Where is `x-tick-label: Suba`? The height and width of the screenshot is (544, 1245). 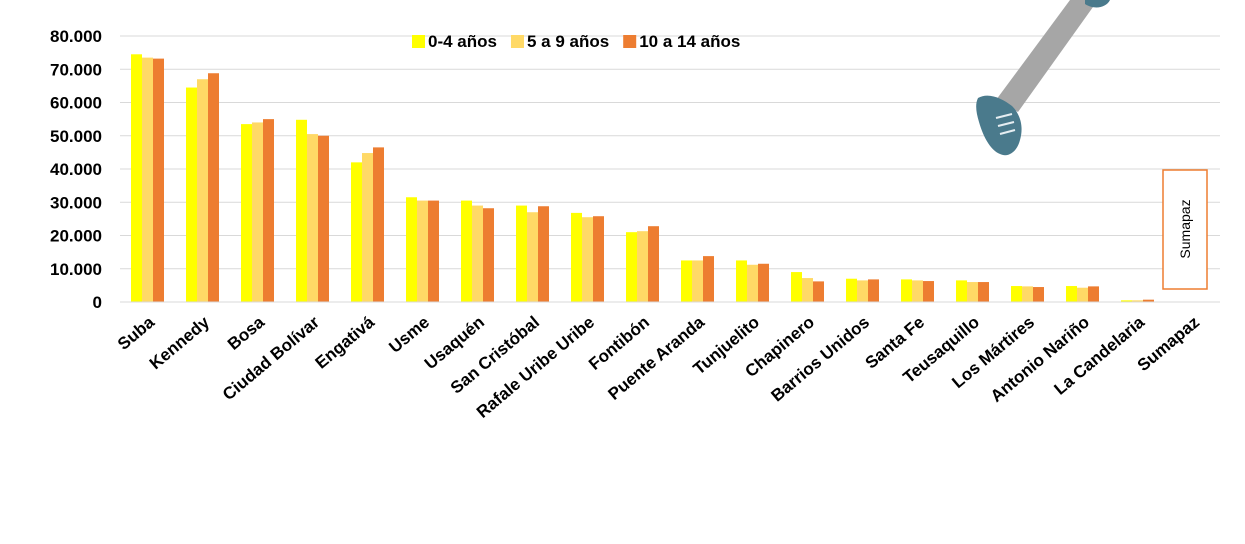
x-tick-label: Suba is located at coordinates (136, 333).